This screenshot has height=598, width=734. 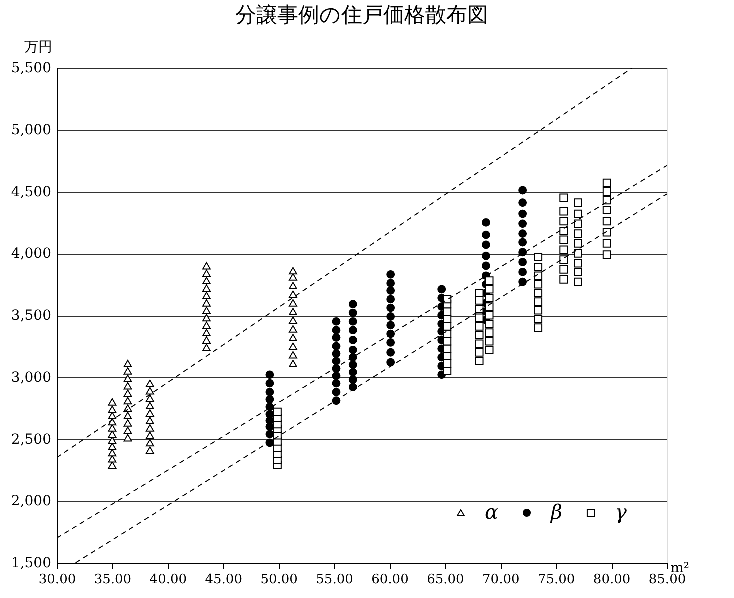 I want to click on x-tick-label: 40.00, so click(x=169, y=580).